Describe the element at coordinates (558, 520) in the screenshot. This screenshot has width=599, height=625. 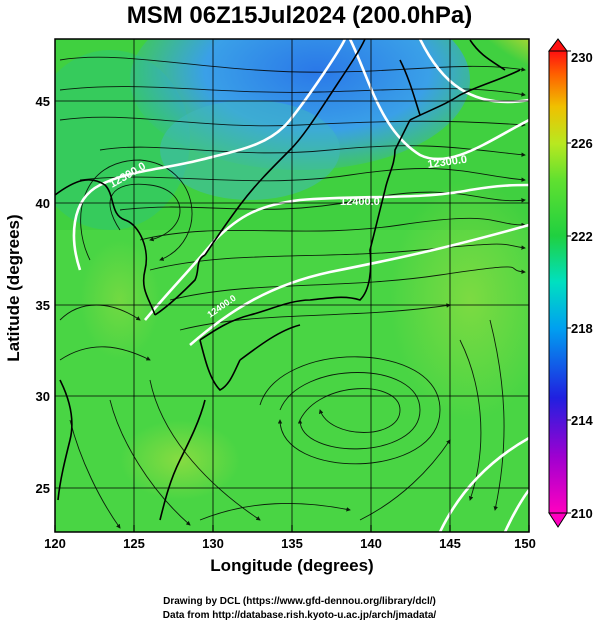
I see `colorbar-min-arrow` at that location.